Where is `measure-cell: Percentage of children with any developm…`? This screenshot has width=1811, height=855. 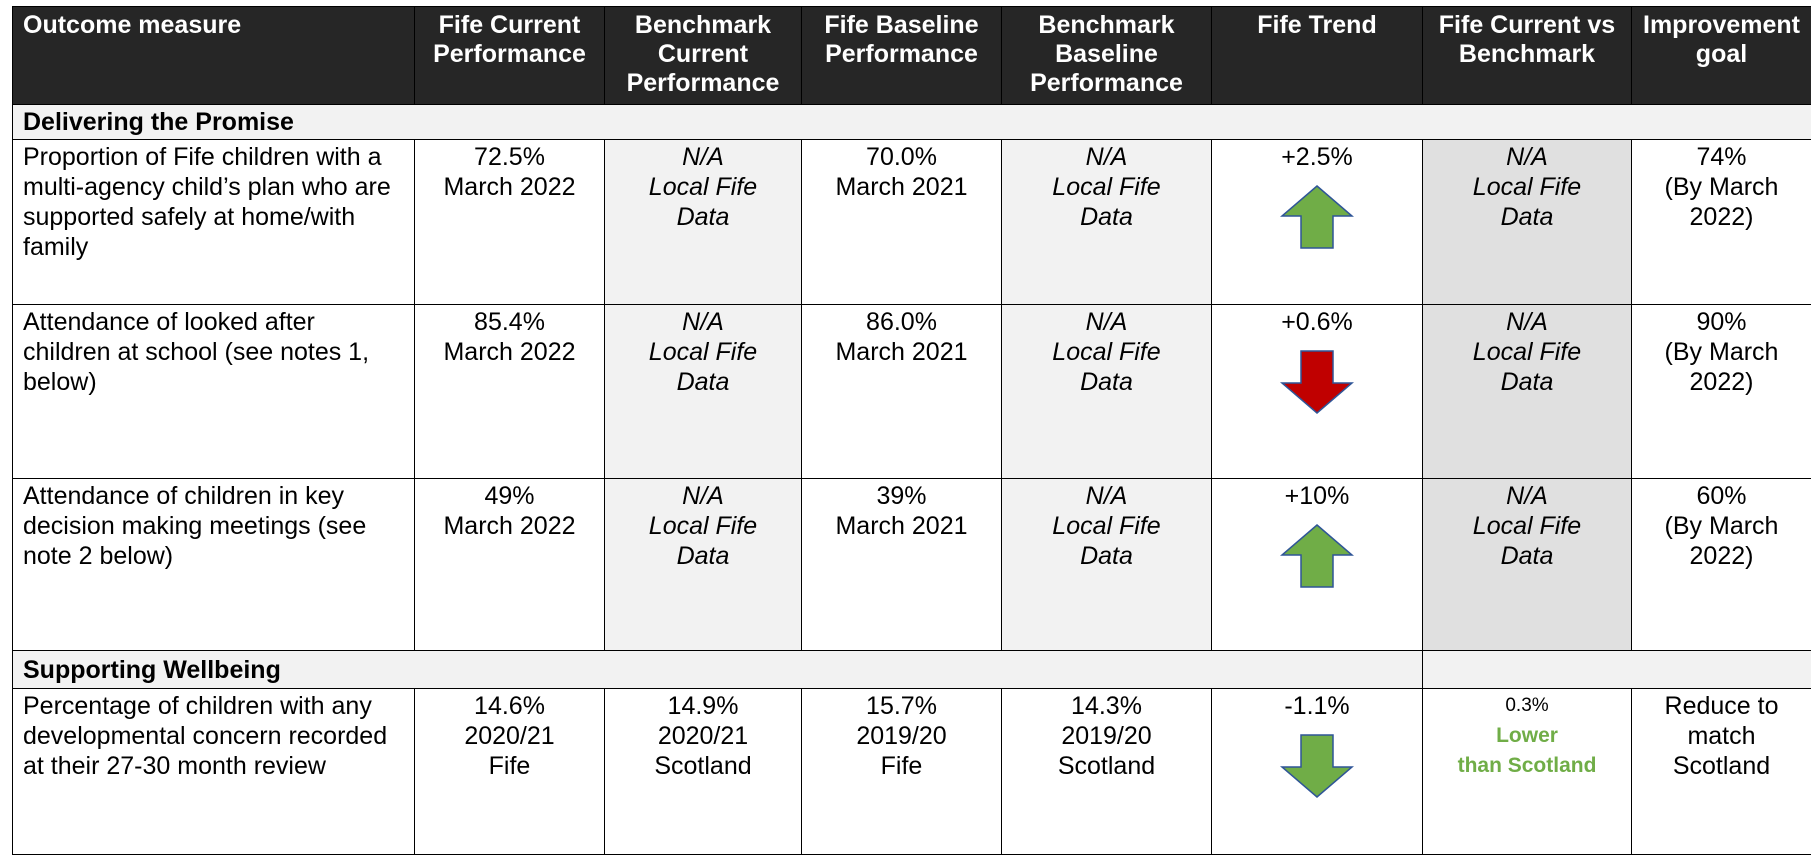 measure-cell: Percentage of children with any developm… is located at coordinates (214, 772).